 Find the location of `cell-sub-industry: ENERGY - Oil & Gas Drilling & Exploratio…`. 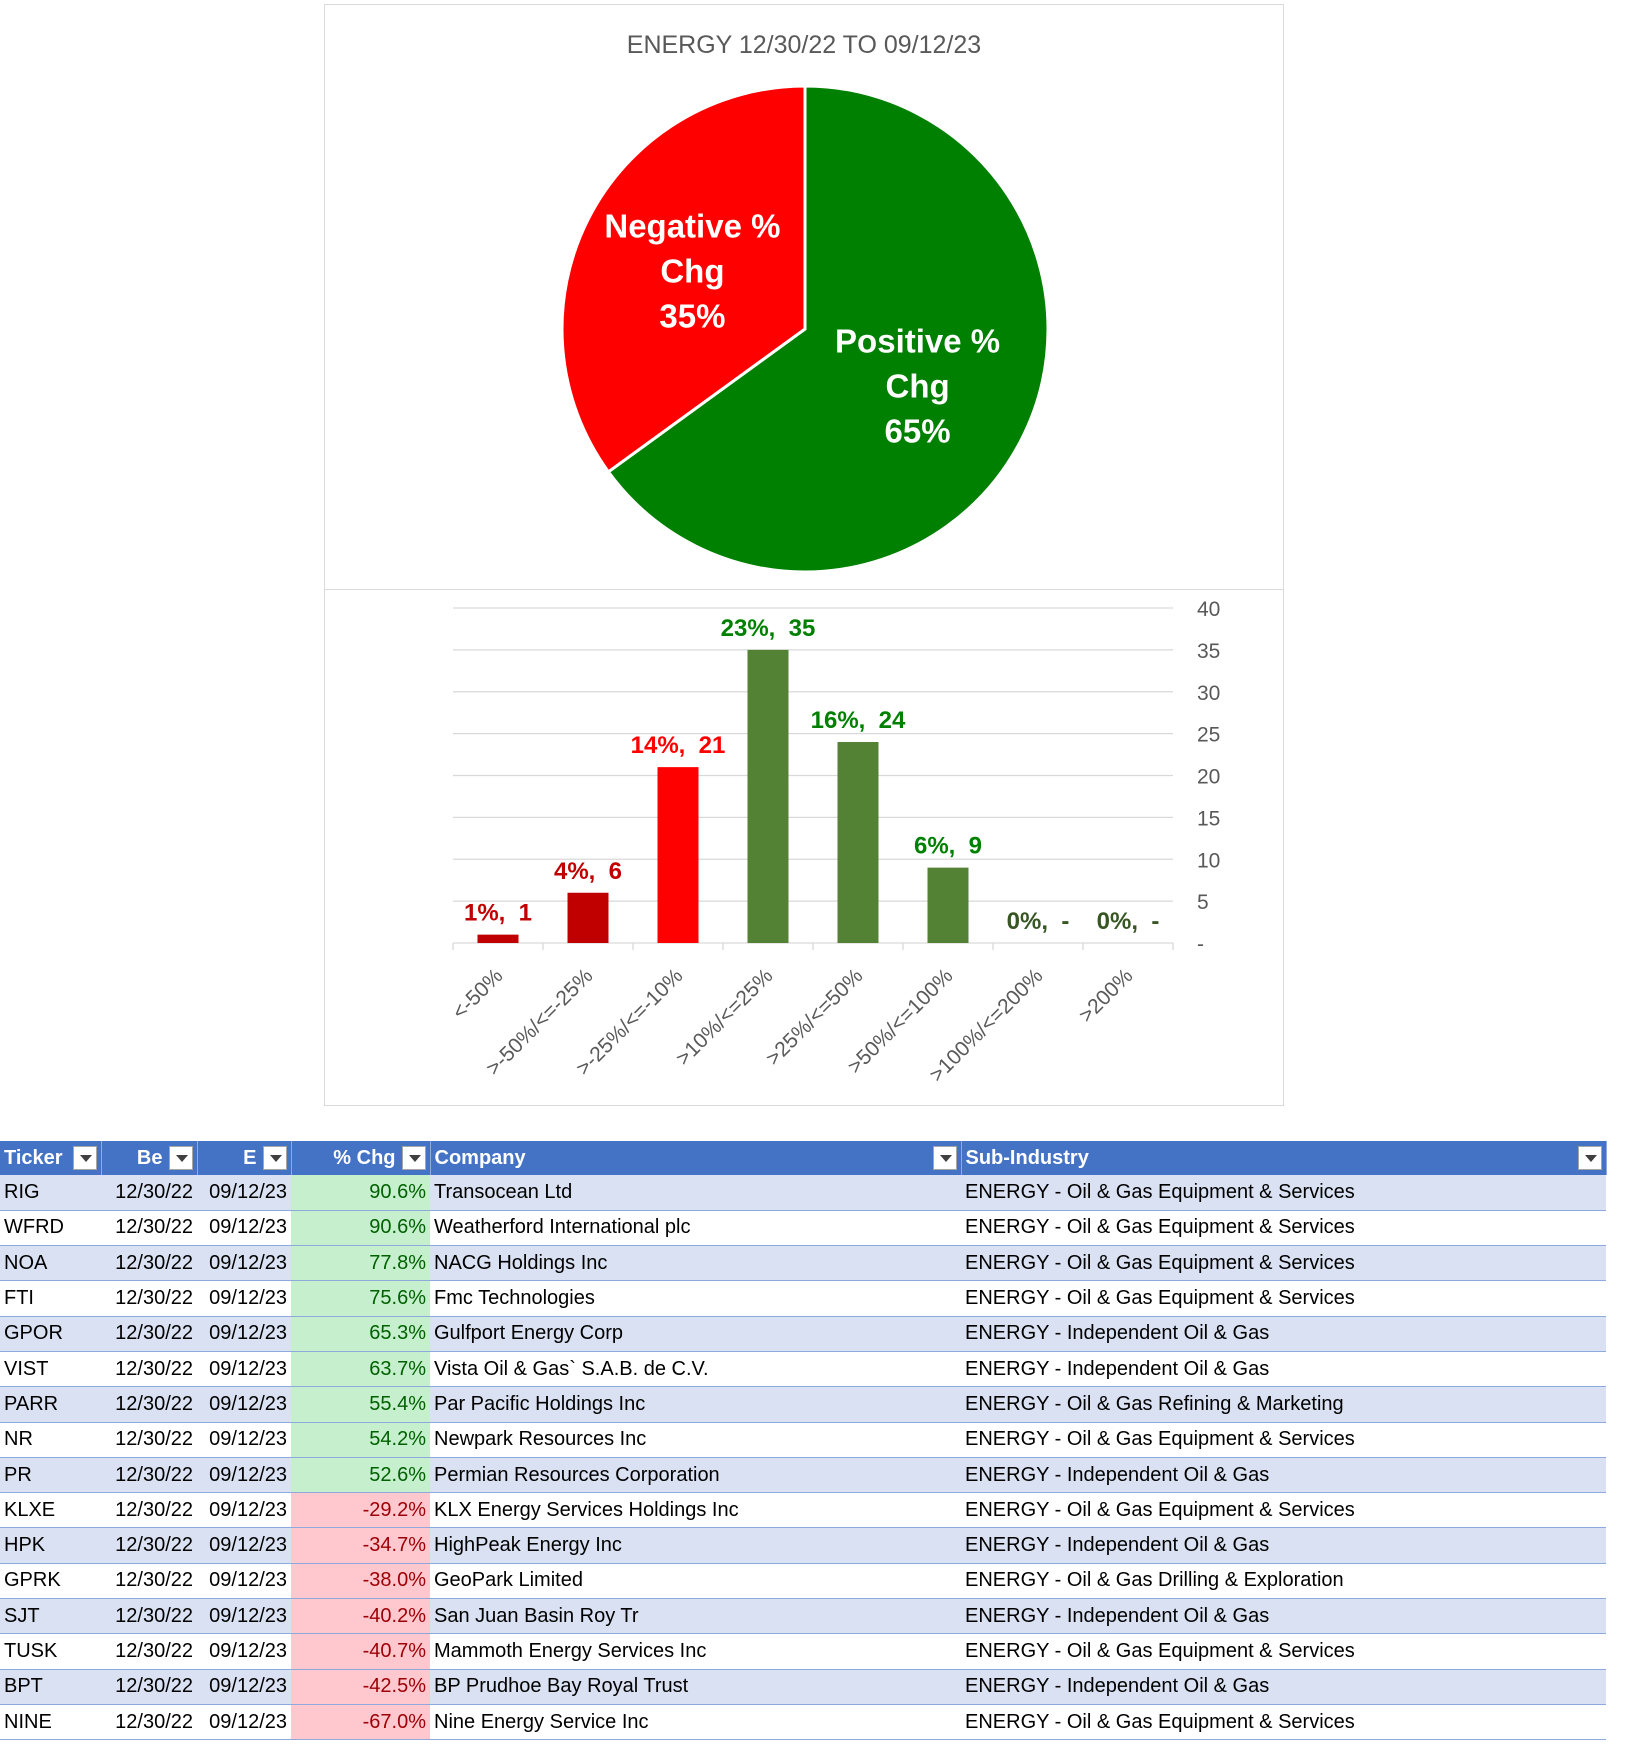

cell-sub-industry: ENERGY - Oil & Gas Drilling & Exploratio… is located at coordinates (1283, 1581).